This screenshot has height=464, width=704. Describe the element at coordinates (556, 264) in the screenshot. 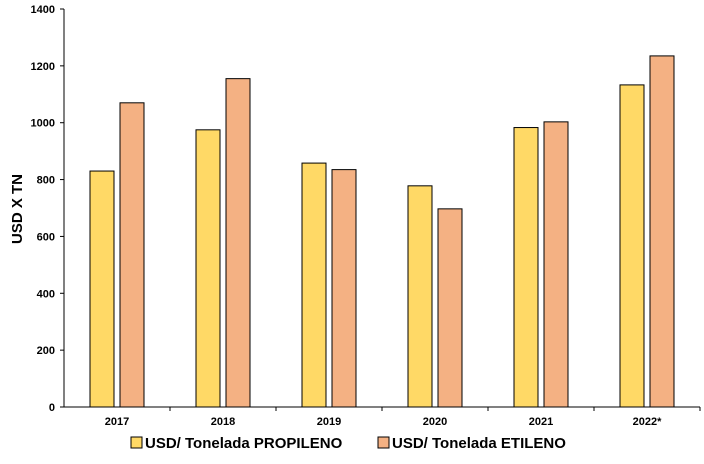

I see `bar-etileno-2021` at that location.